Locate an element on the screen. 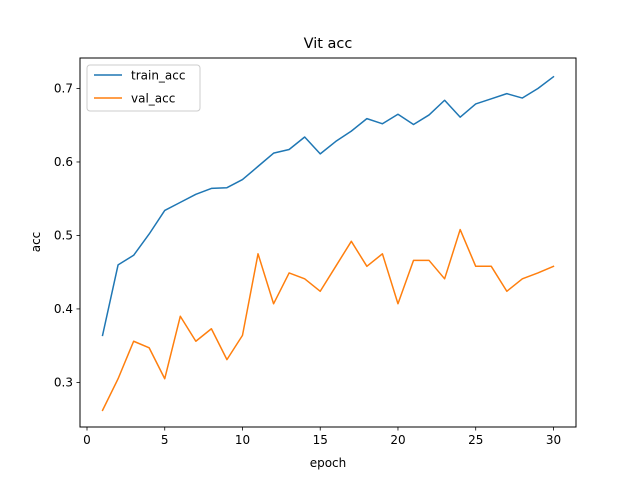 The height and width of the screenshot is (485, 640). x-tick-label-15: 15 is located at coordinates (320, 440).